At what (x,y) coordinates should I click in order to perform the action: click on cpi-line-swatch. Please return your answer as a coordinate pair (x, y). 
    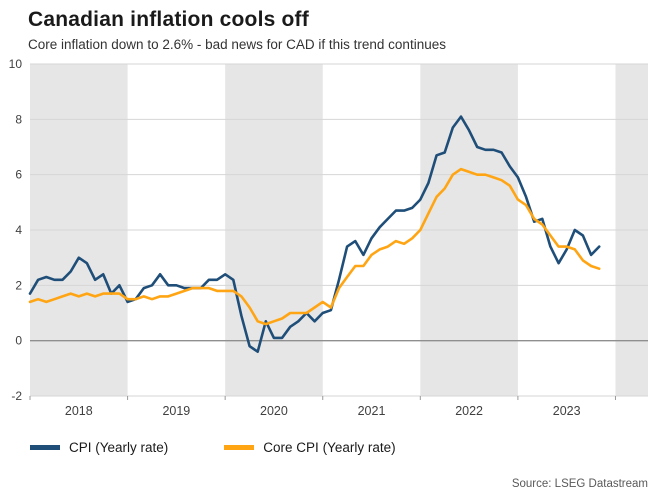
    Looking at the image, I should click on (45, 447).